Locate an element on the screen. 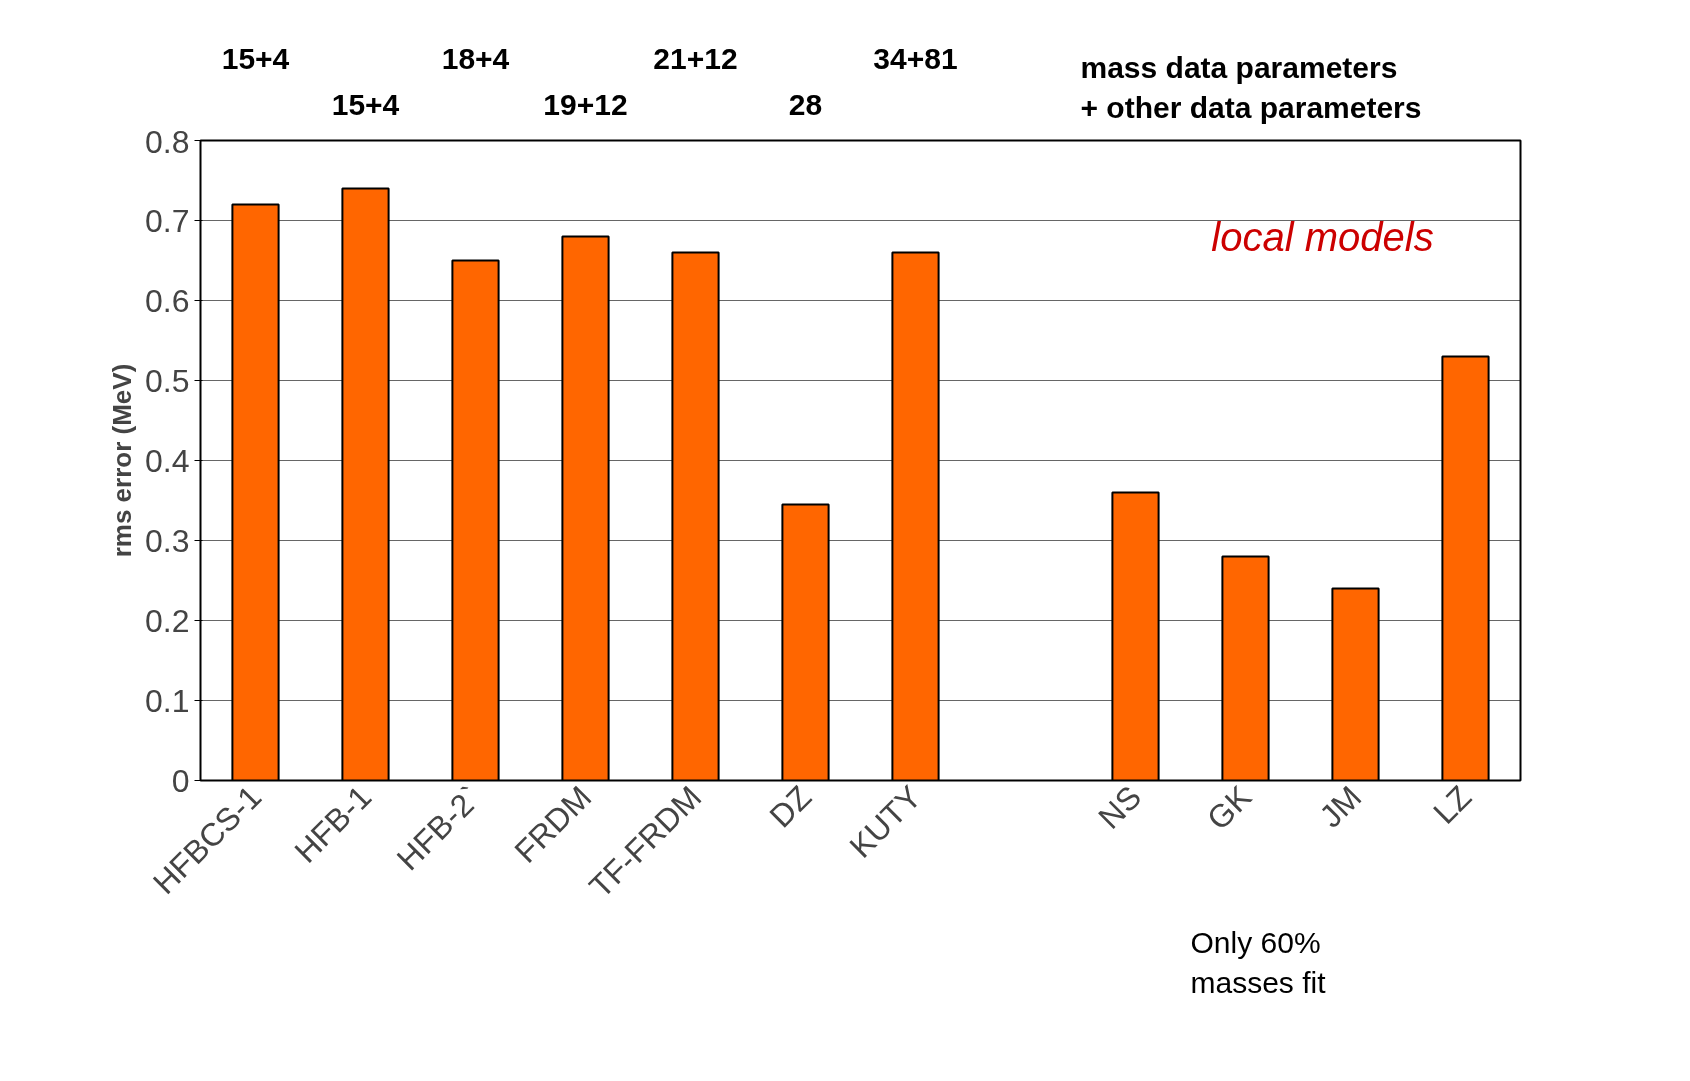  y-tick-label: 0.4 is located at coordinates (167, 460).